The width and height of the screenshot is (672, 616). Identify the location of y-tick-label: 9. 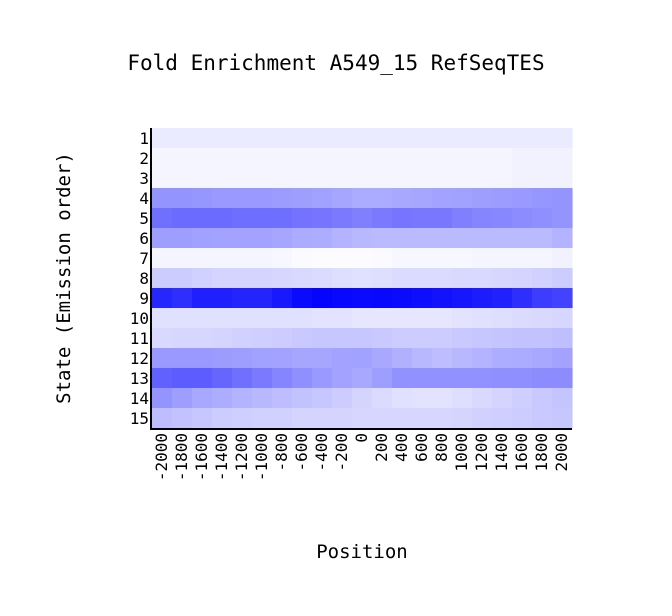
(144, 298).